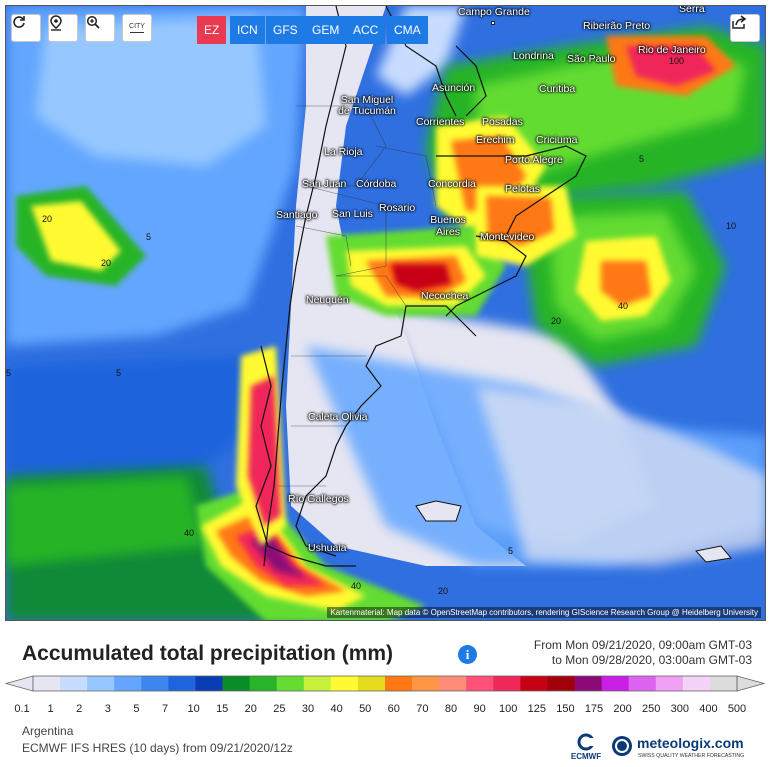 This screenshot has height=767, width=771. I want to click on zoom-button, so click(100, 28).